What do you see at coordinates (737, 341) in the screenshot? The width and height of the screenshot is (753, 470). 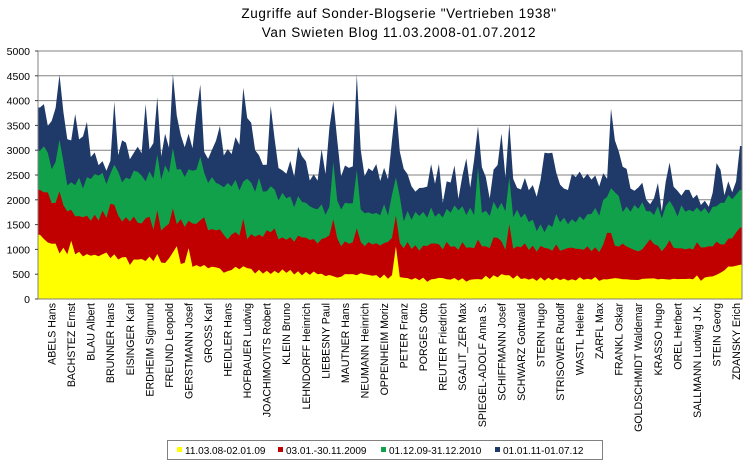 I see `svg-text: ZDANSKY Erich` at bounding box center [737, 341].